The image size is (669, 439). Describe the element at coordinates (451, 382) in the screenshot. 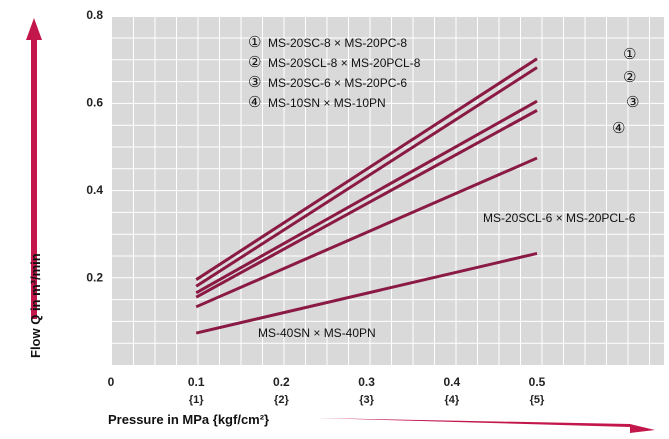

I see `x-tick-label: 0.4` at that location.